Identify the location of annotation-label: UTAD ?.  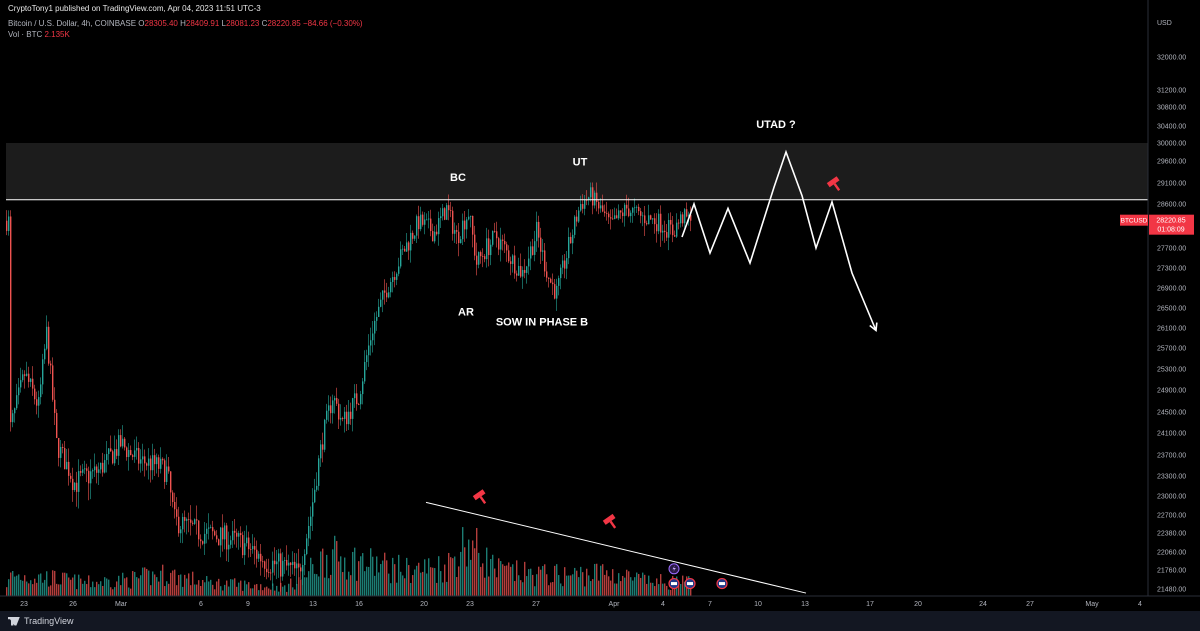
(776, 125).